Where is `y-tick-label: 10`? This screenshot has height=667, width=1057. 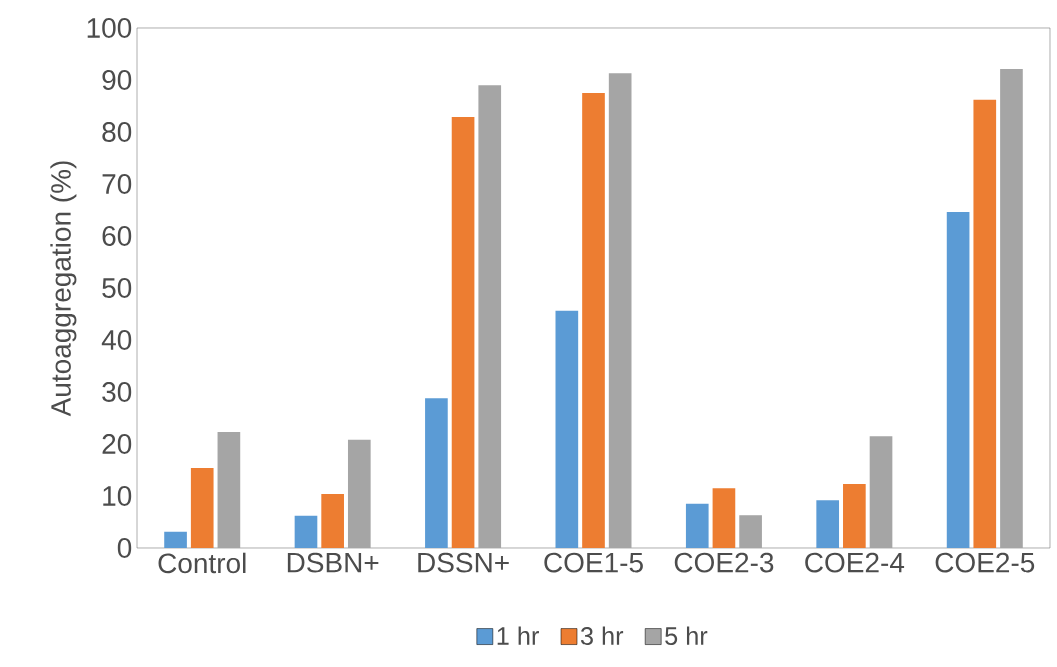
y-tick-label: 10 is located at coordinates (117, 496).